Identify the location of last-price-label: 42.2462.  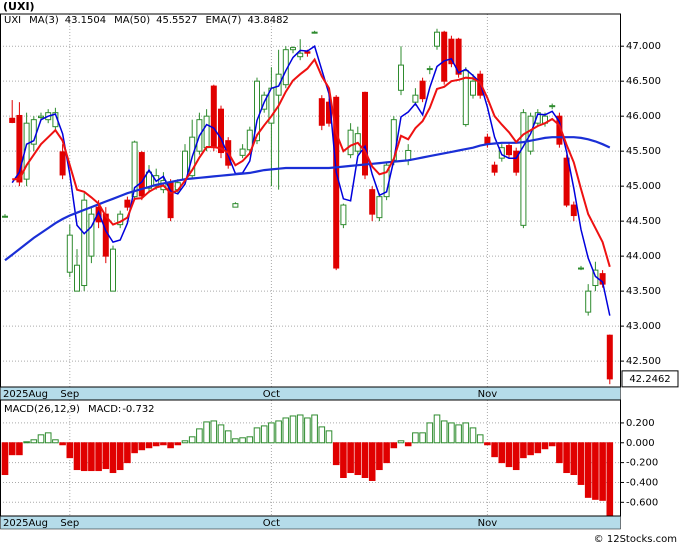
(649, 379).